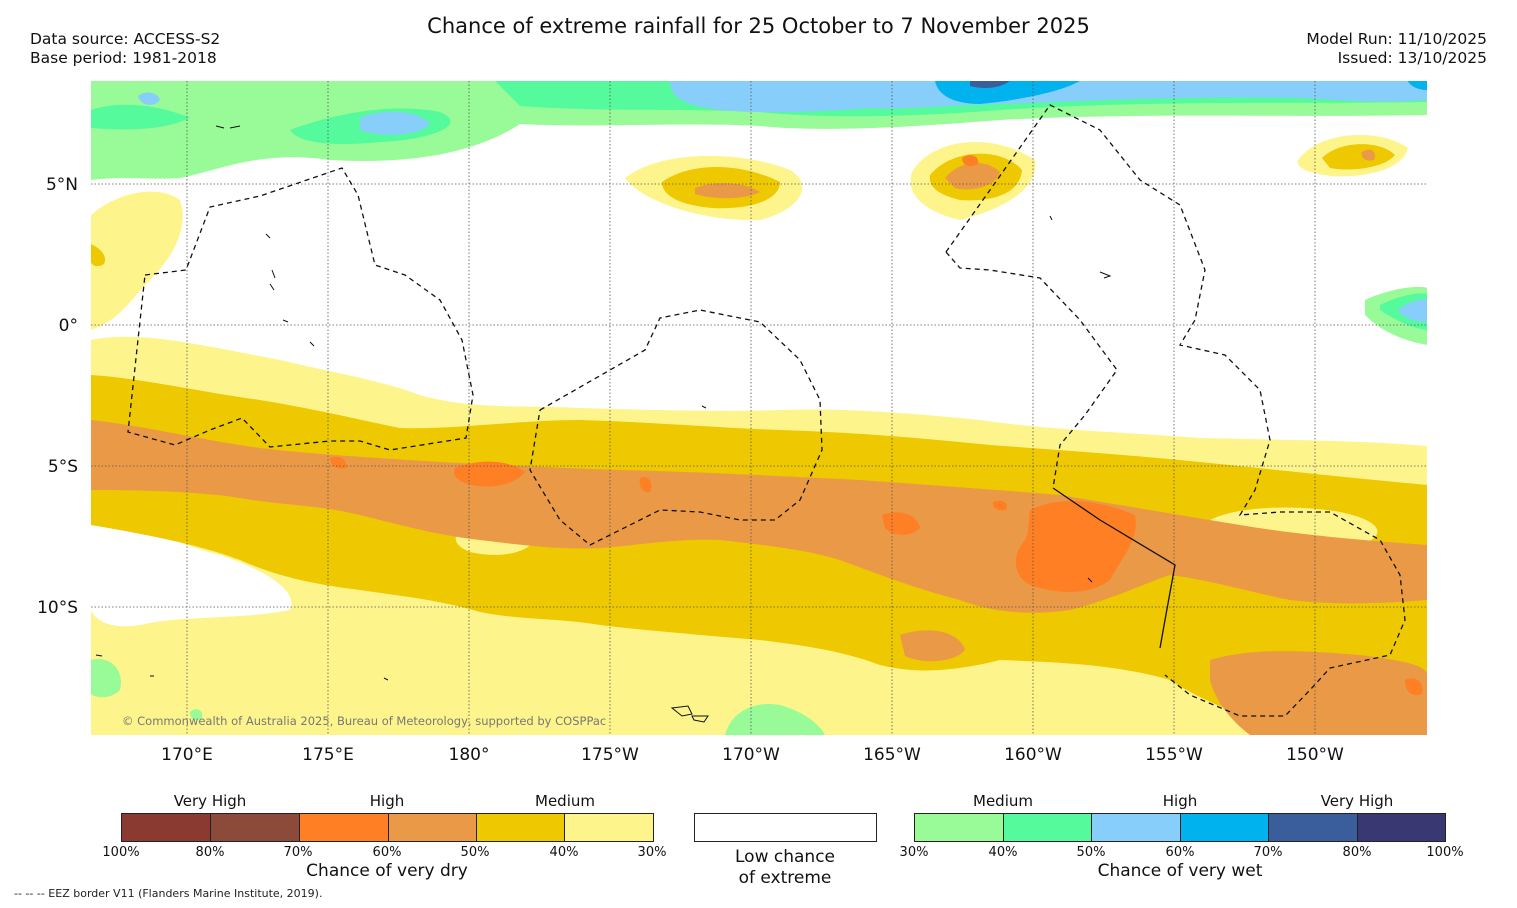 The image size is (1517, 908). Describe the element at coordinates (1180, 852) in the screenshot. I see `wet-tick: 60%` at that location.